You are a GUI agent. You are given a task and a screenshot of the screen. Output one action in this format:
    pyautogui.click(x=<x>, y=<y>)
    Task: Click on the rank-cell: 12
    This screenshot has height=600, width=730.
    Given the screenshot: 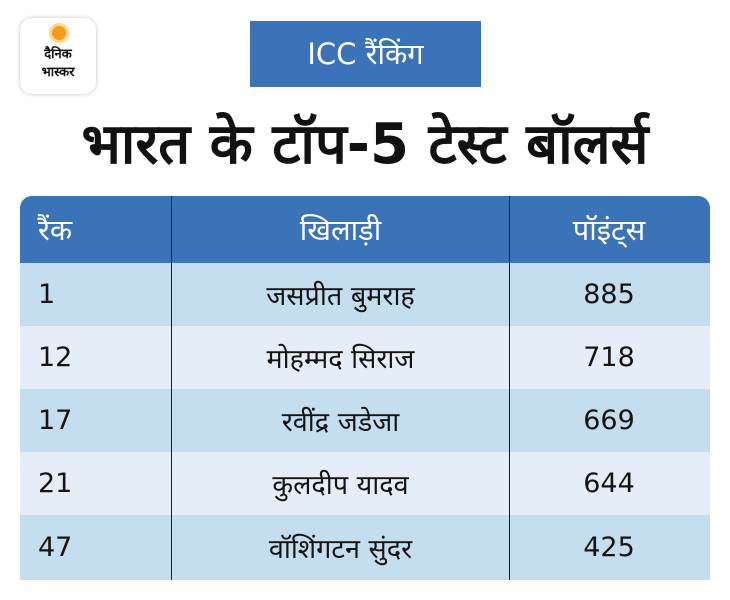 What is the action you would take?
    pyautogui.click(x=55, y=357)
    